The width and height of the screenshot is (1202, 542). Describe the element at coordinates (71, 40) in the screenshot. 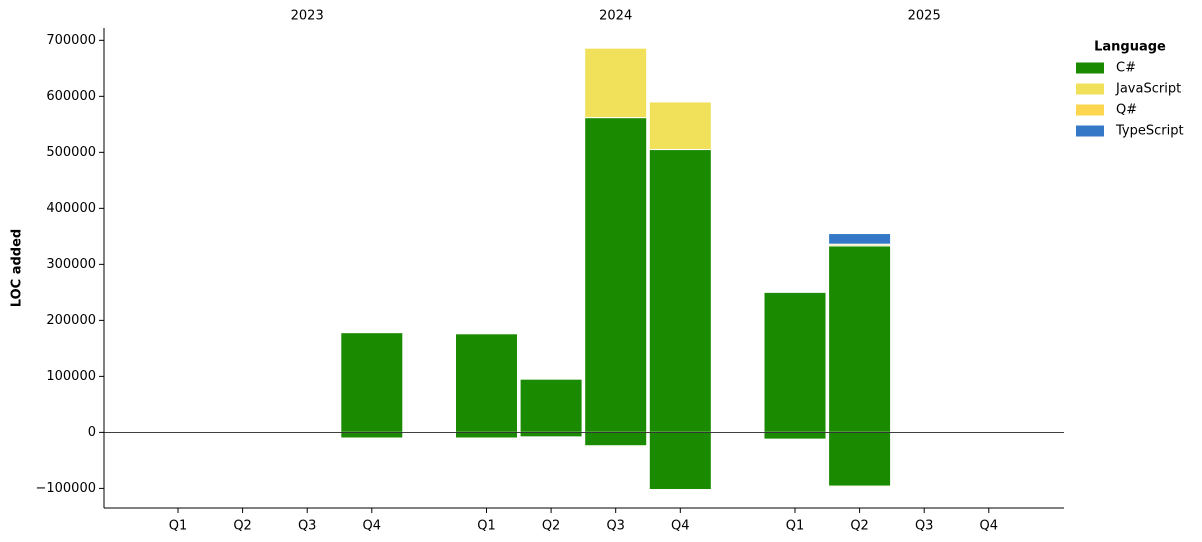

I see `y-tick-label: 700000` at that location.